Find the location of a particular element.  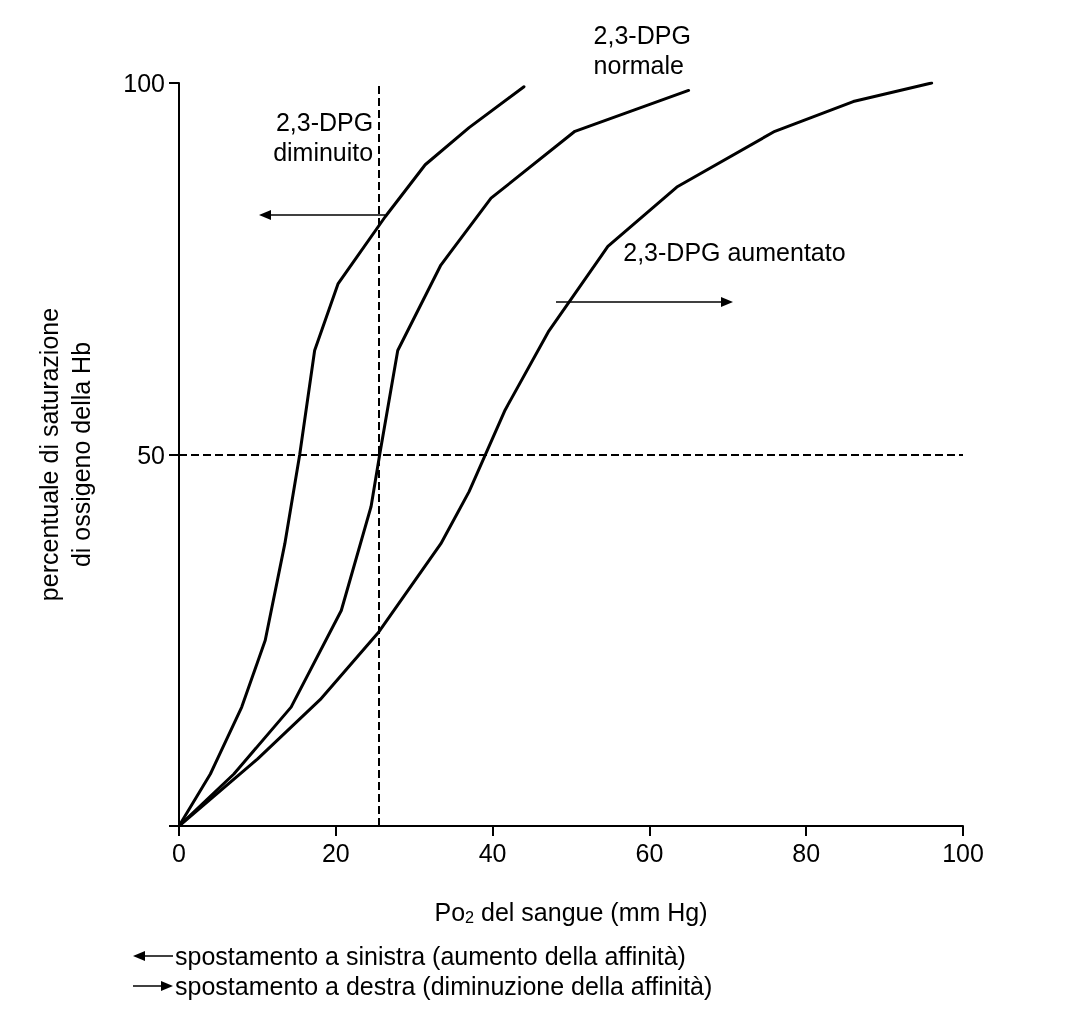

series-label: 2,3-DPG normale is located at coordinates (642, 50).